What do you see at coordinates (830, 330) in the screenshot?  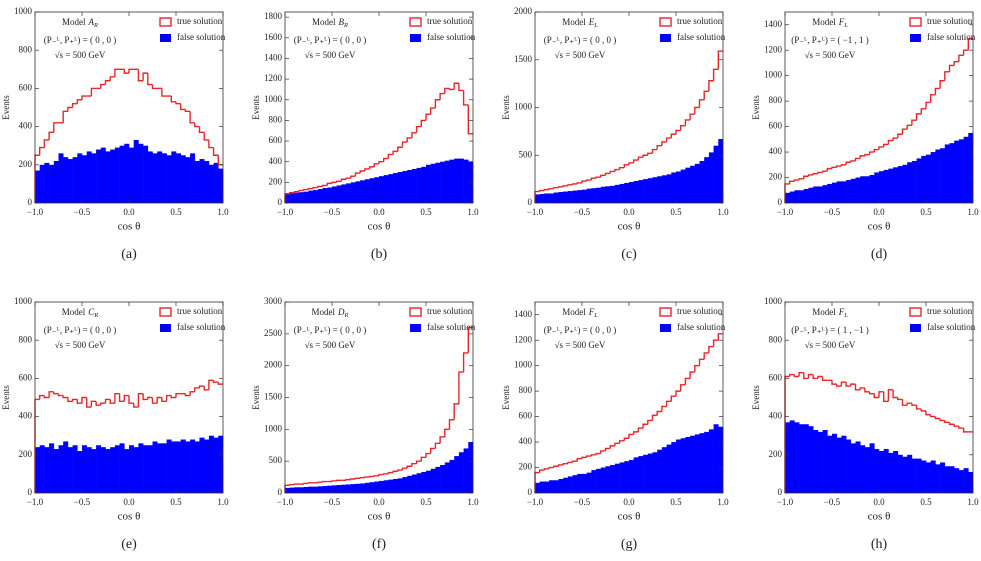 I see `polarization: (P₋ᴸ, P₊ᴸ) = ( 1 , −1 )` at bounding box center [830, 330].